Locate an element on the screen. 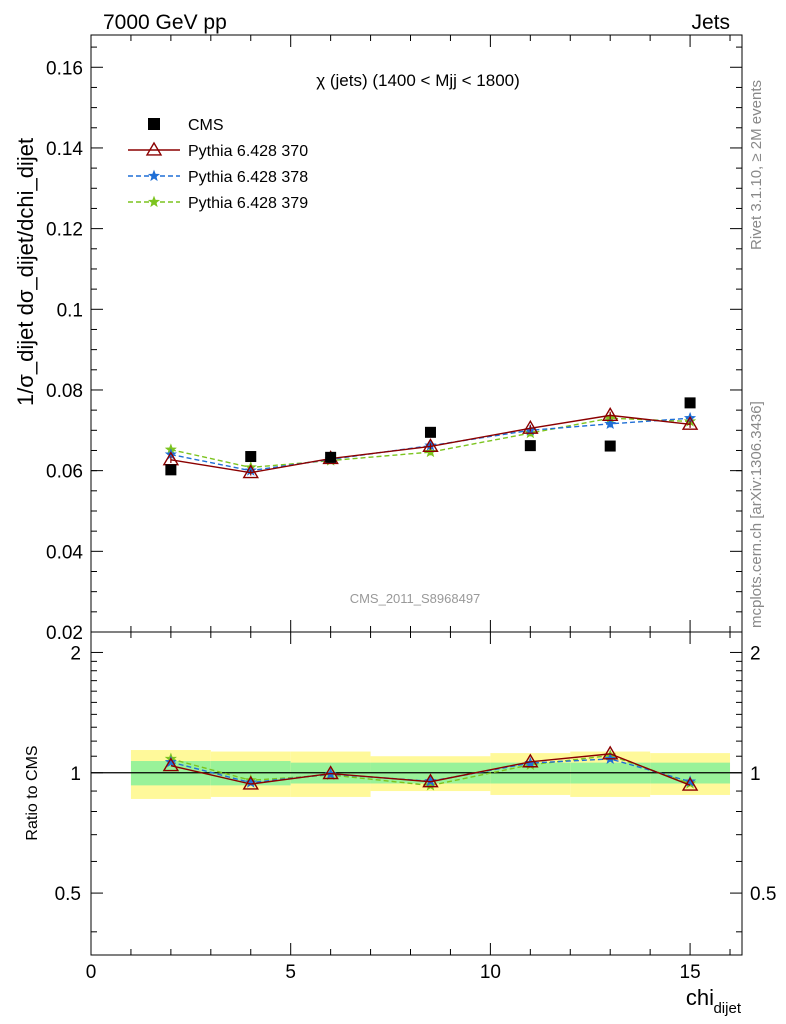  ratio-tick-label: 2 is located at coordinates (75, 653).